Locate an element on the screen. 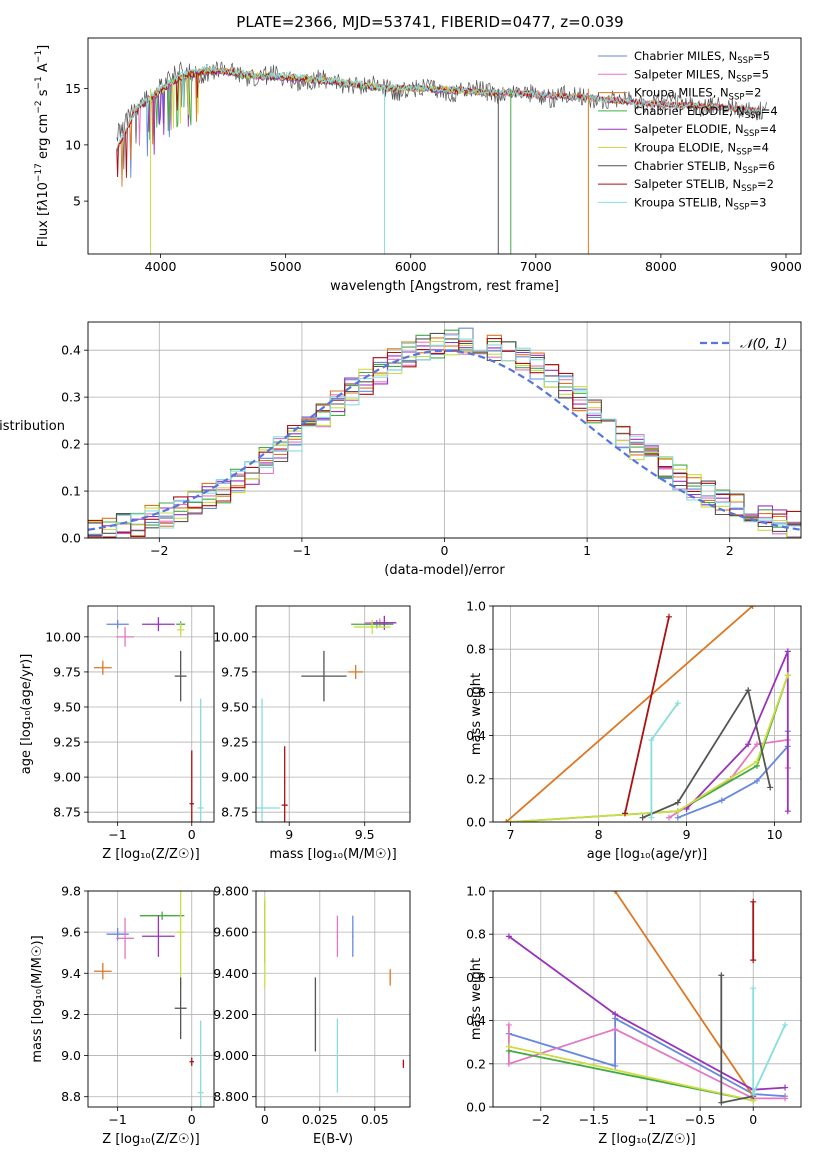  x-tick-label: 0.05 is located at coordinates (375, 1119).